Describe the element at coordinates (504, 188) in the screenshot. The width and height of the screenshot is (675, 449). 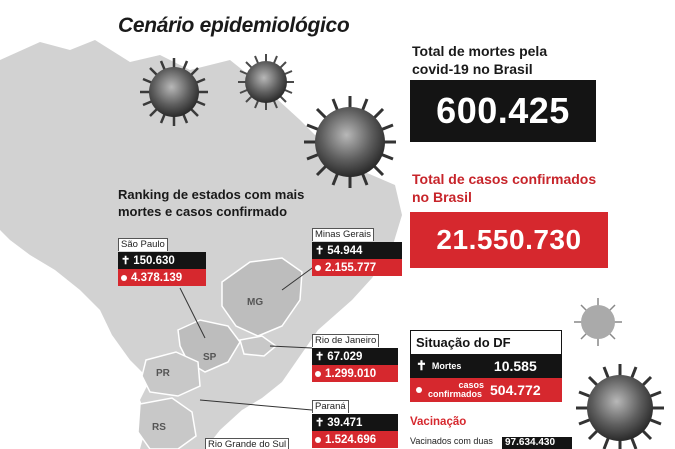
I see `cases-label: Total de casos confirmados no Brasil` at that location.